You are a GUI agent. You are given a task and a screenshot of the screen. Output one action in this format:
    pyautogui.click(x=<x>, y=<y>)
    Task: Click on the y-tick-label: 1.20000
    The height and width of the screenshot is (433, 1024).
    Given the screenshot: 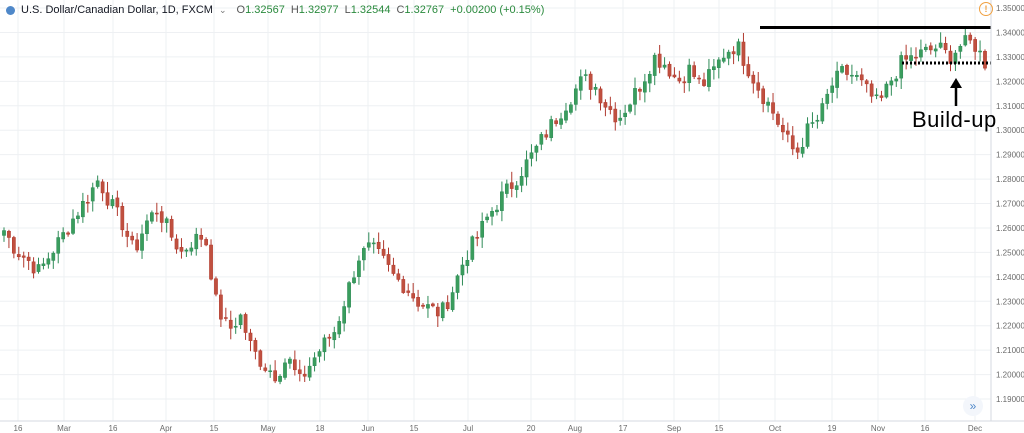 What is the action you would take?
    pyautogui.click(x=1010, y=375)
    